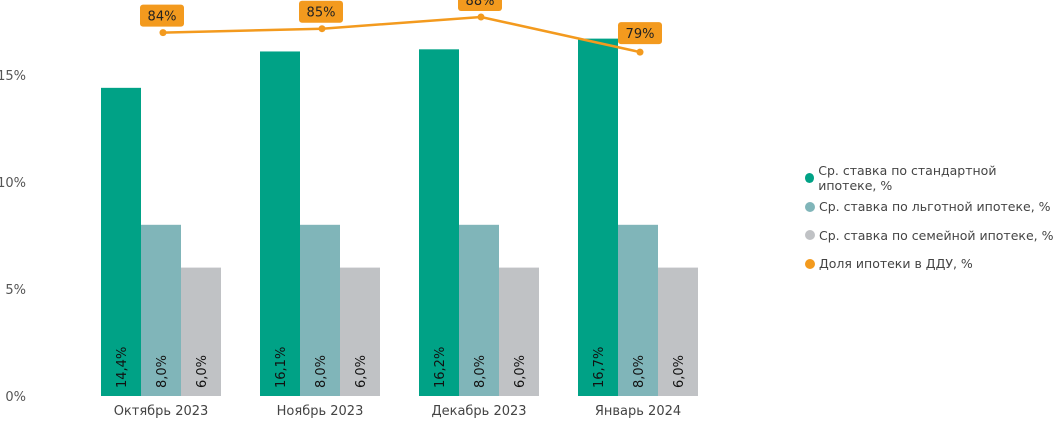 The height and width of the screenshot is (421, 1055). What do you see at coordinates (935, 207) in the screenshot?
I see `legend-label: Ср. ставка по льготной ипотеке, %` at bounding box center [935, 207].